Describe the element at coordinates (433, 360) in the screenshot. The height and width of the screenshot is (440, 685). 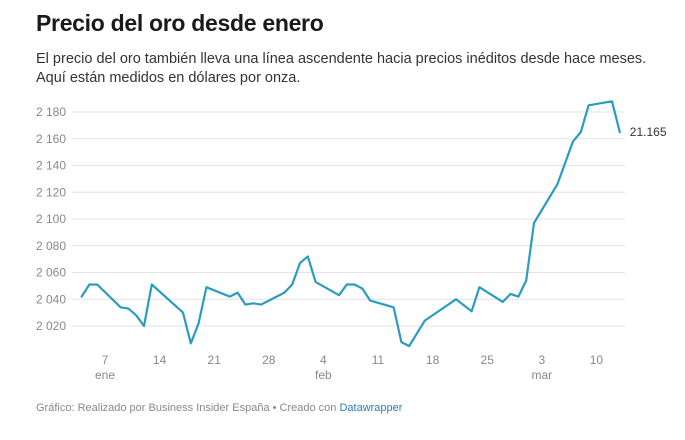
I see `x-tick-label: 18` at that location.